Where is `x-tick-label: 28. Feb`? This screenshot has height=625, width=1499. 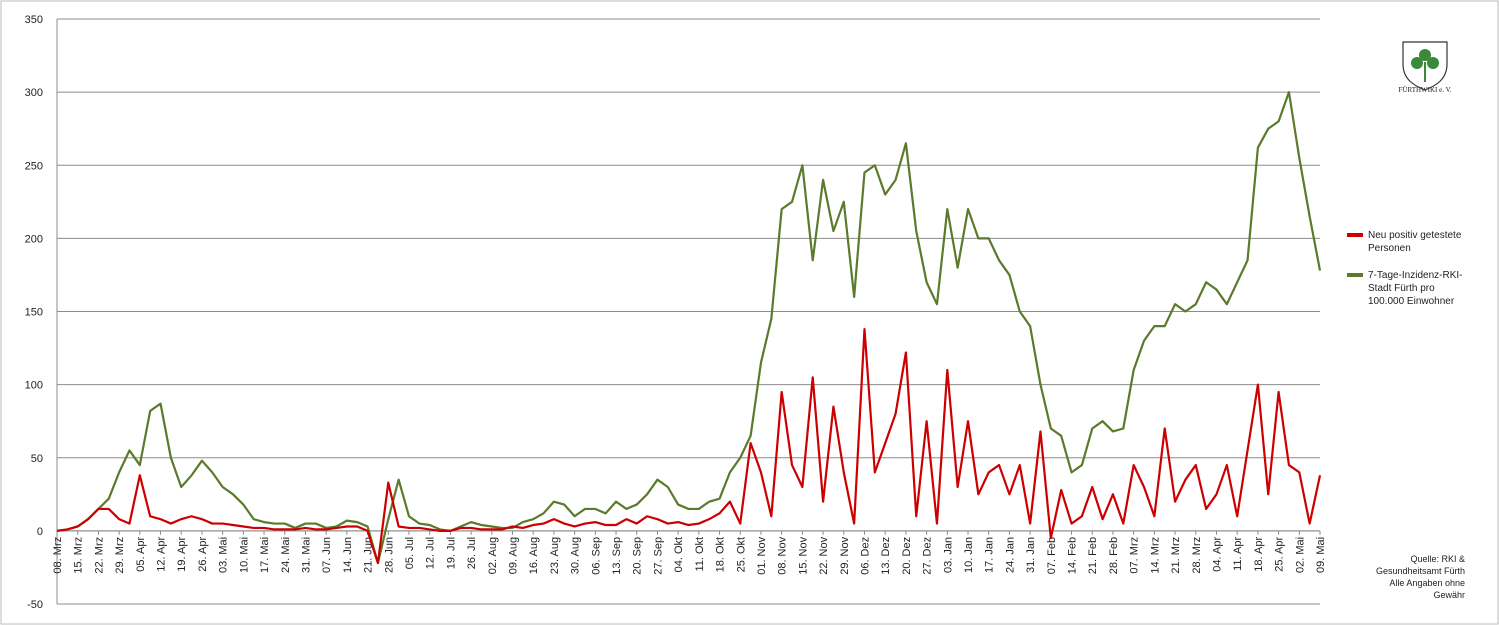 x-tick-label: 28. Feb is located at coordinates (1114, 555).